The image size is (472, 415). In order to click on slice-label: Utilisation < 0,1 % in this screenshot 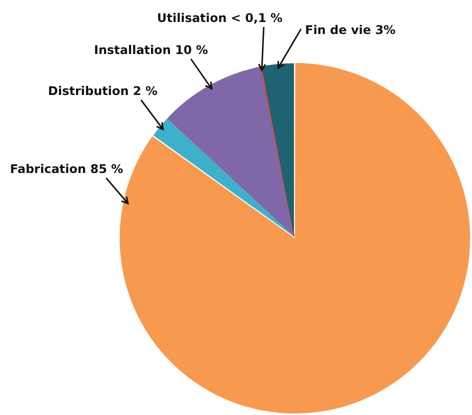, I will do `click(220, 18)`.